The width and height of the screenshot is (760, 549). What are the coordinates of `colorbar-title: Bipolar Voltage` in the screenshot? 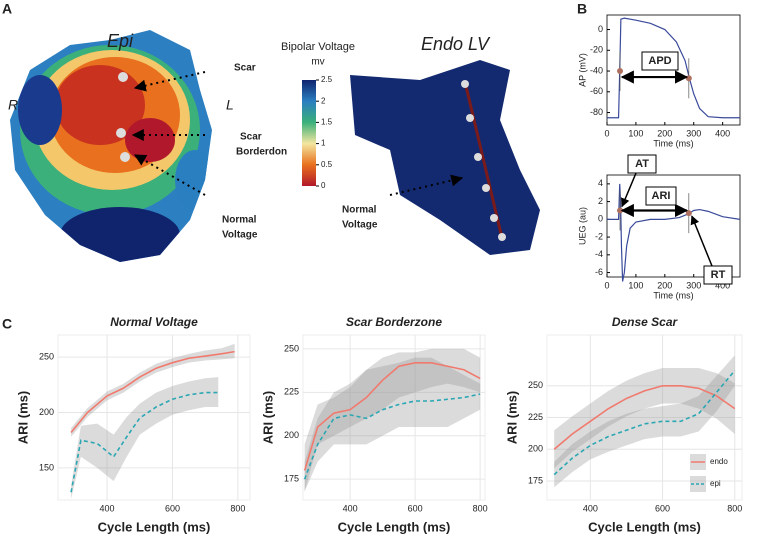 It's located at (318, 47).